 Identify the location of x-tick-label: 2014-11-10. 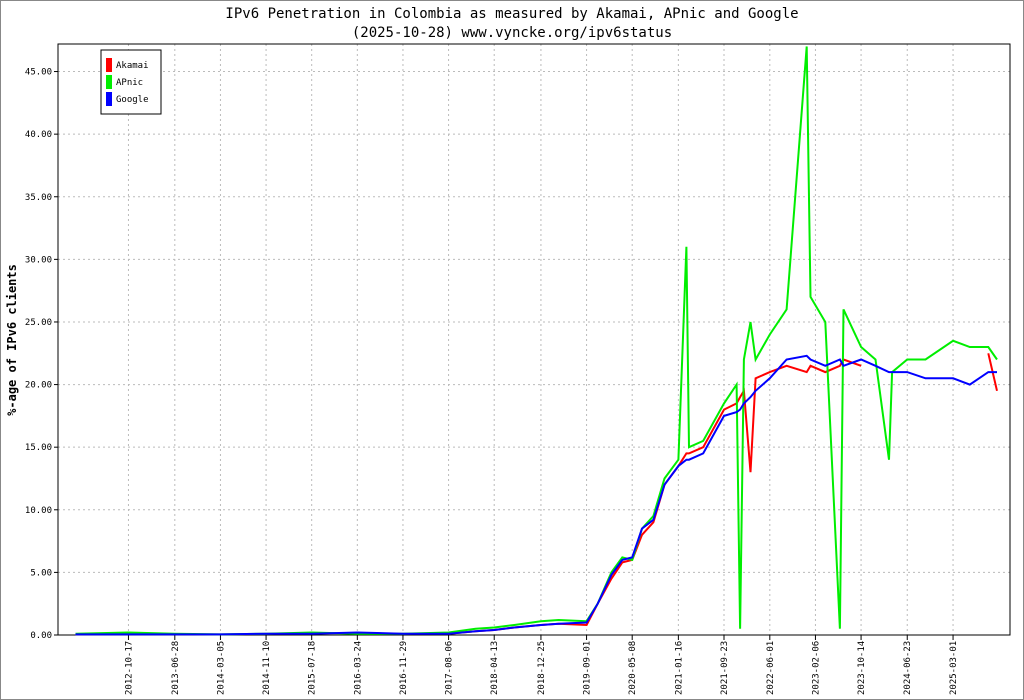
(267, 668).